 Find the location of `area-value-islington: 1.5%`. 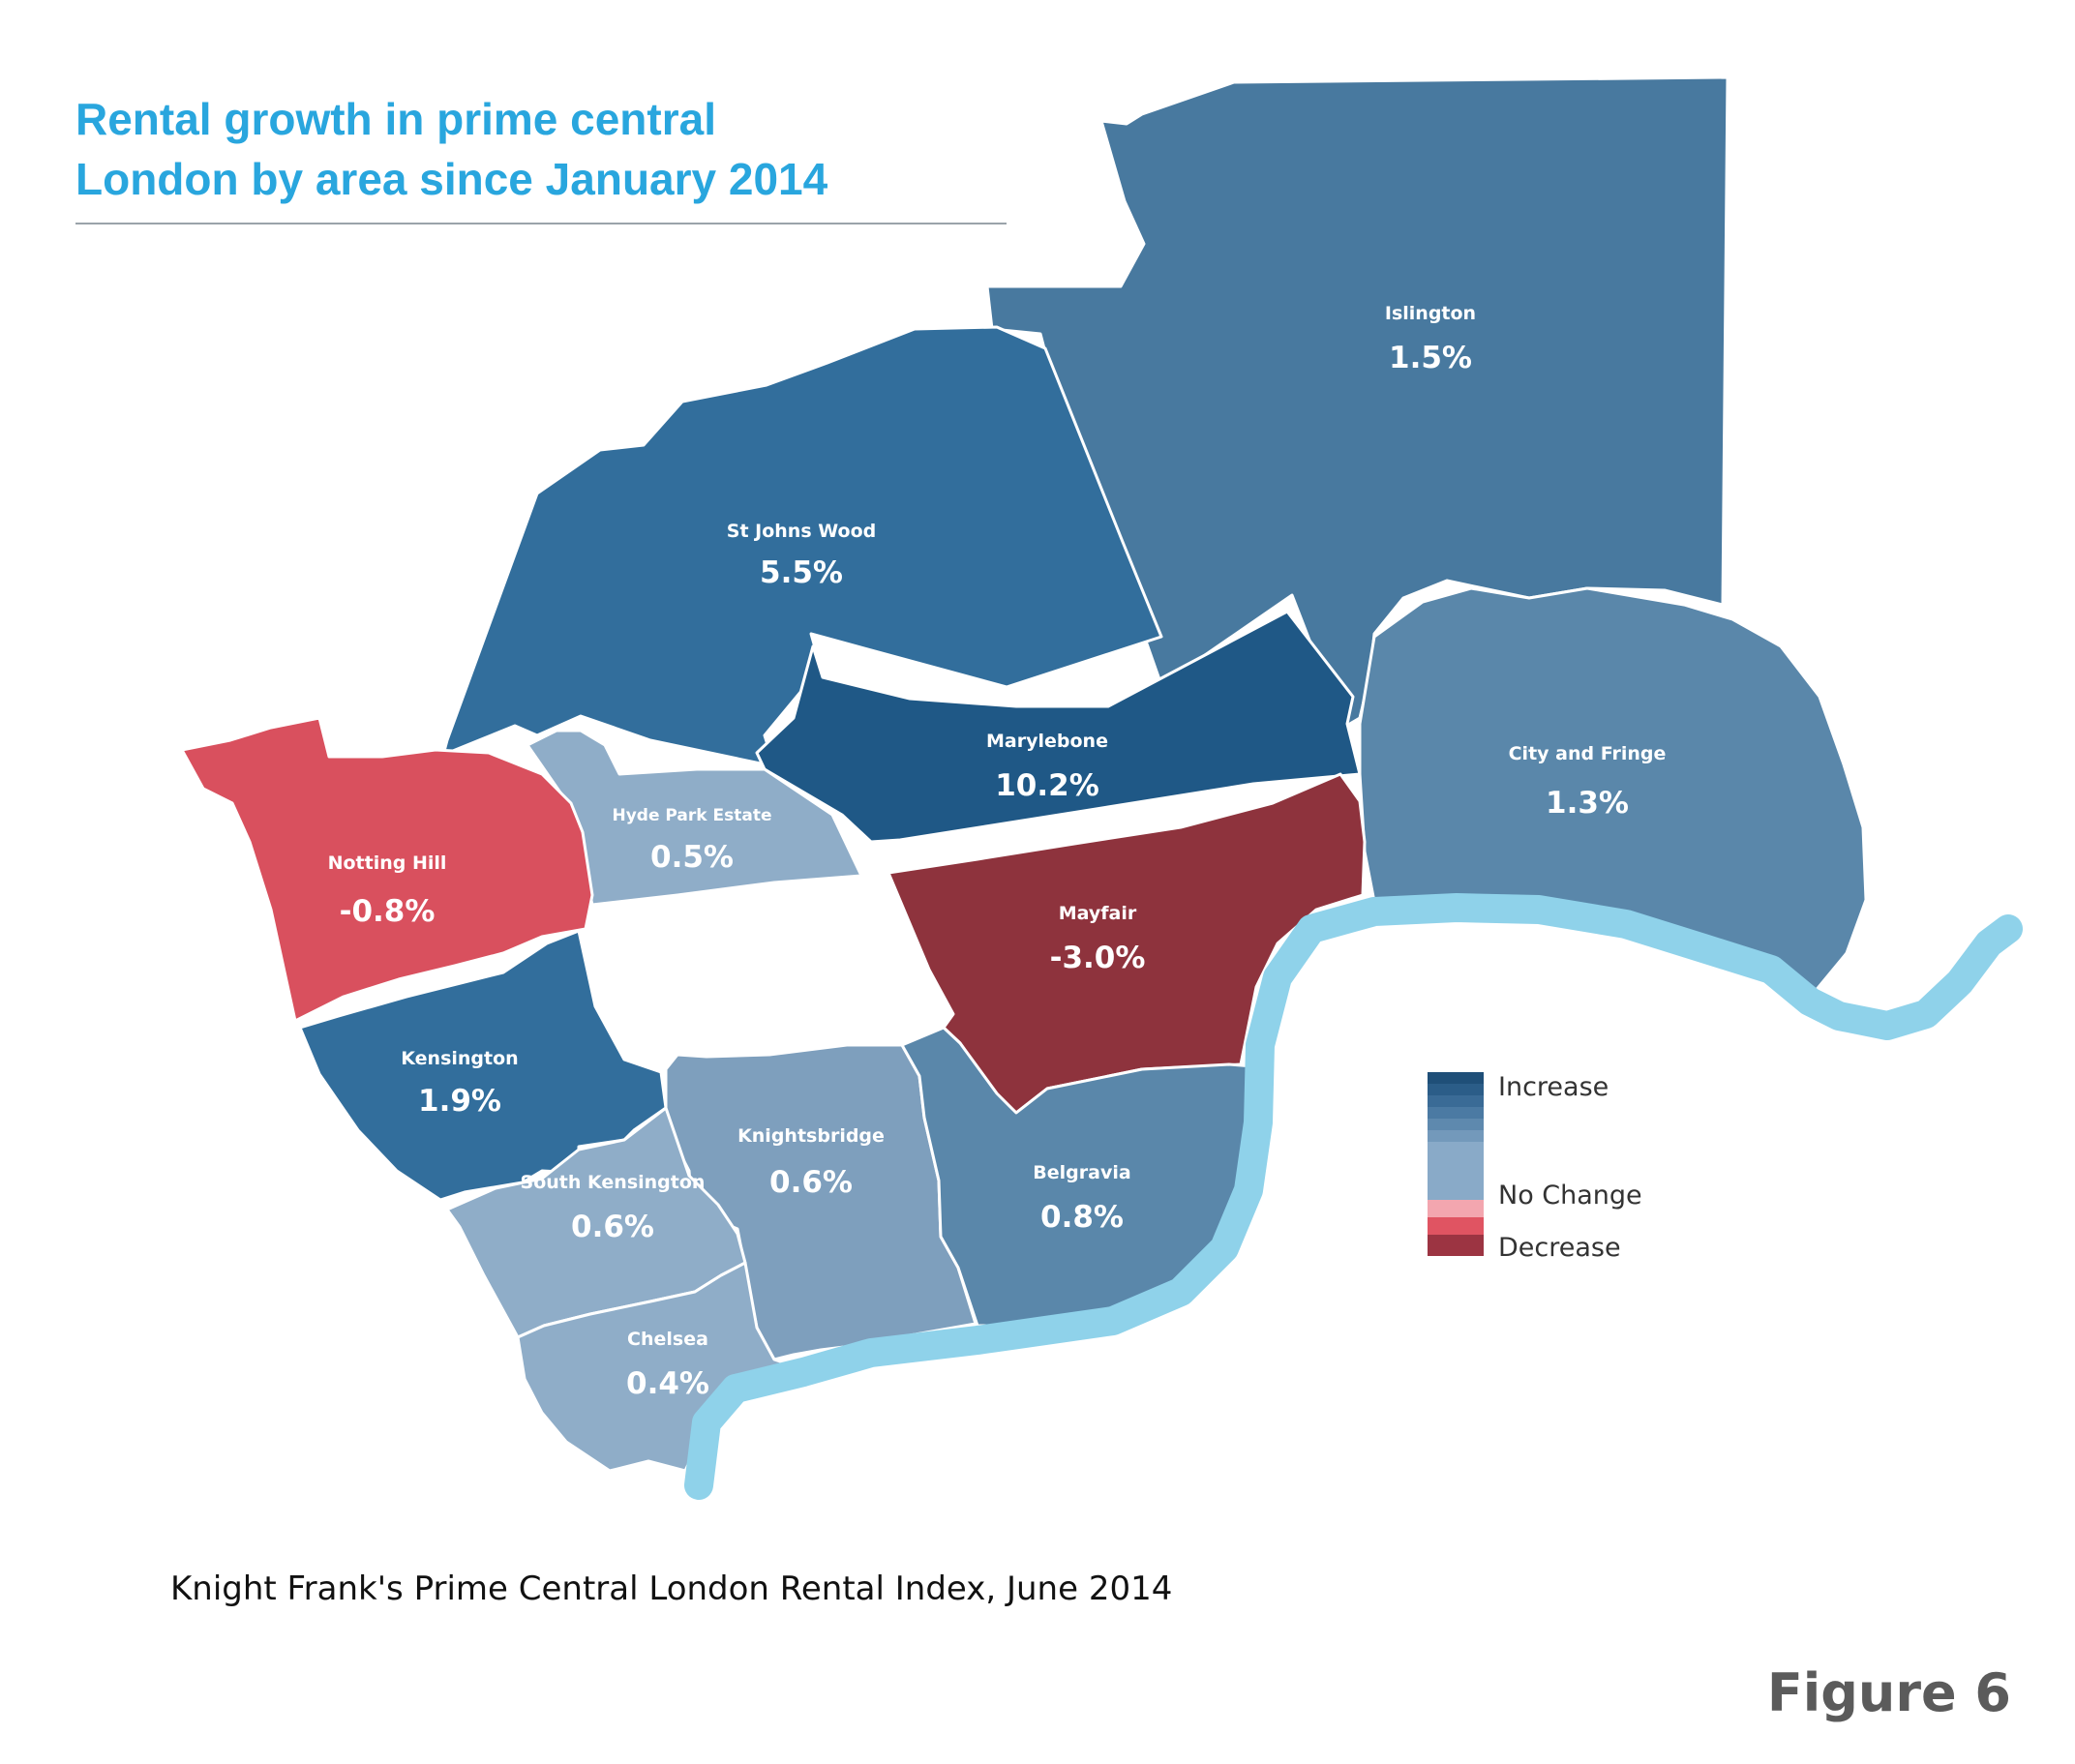

area-value-islington: 1.5% is located at coordinates (1430, 358).